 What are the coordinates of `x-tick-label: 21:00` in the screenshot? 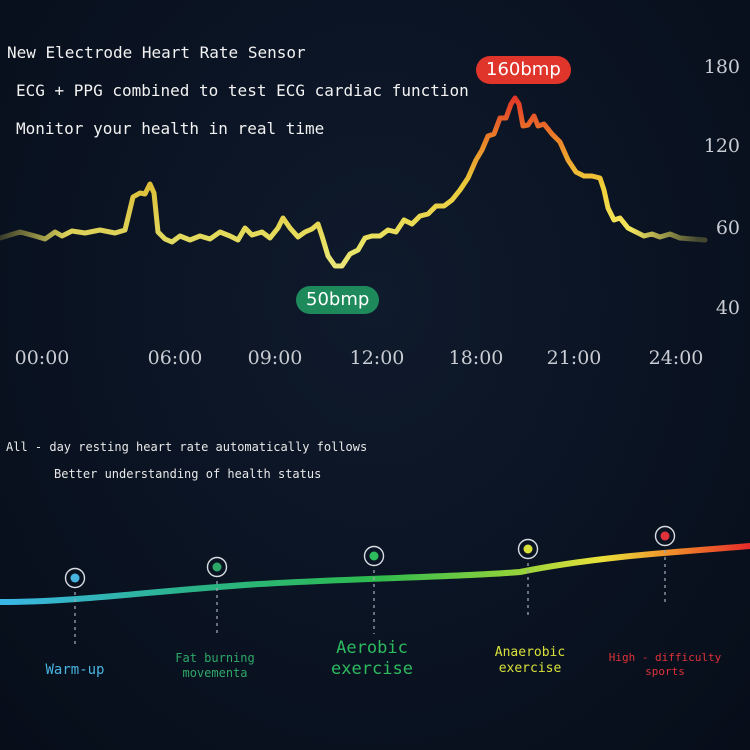 It's located at (574, 358).